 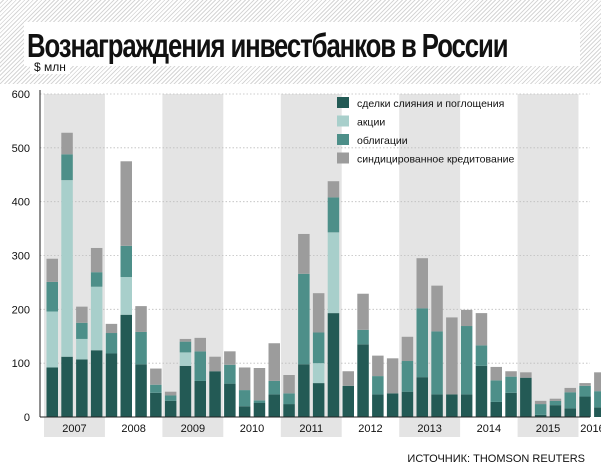 I want to click on legend-swatch-equity, so click(x=343, y=121).